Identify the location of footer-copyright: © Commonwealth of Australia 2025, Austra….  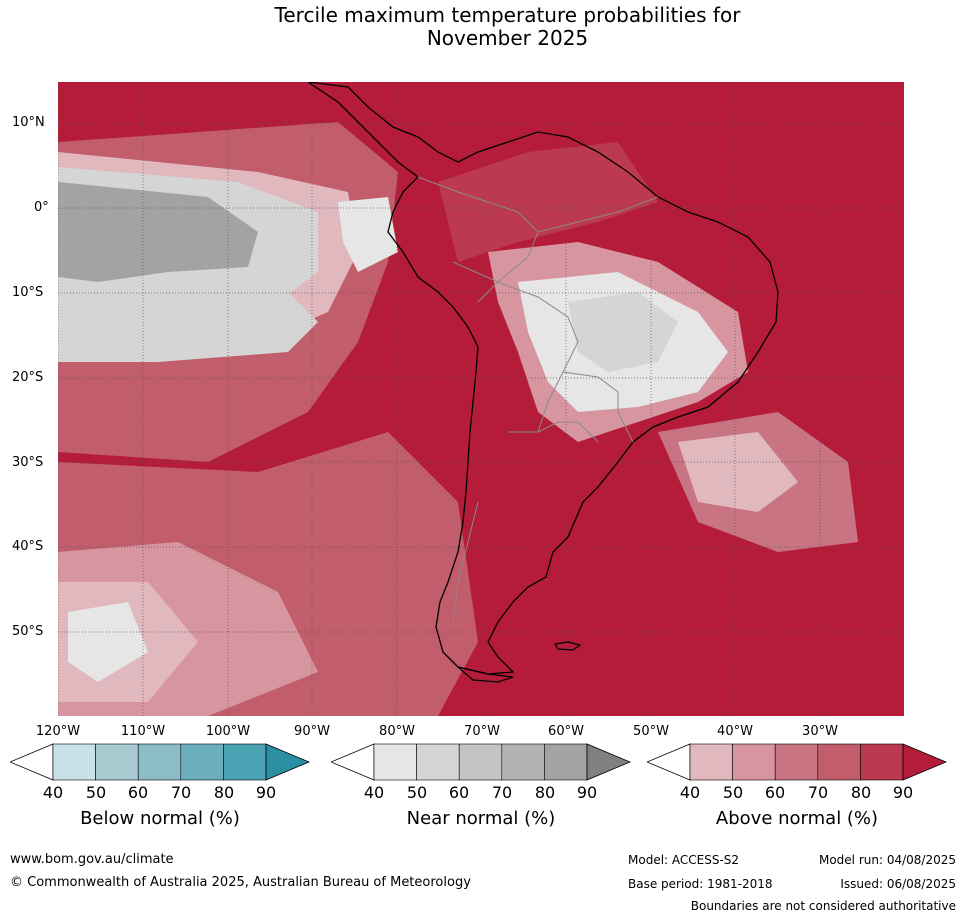
(240, 882).